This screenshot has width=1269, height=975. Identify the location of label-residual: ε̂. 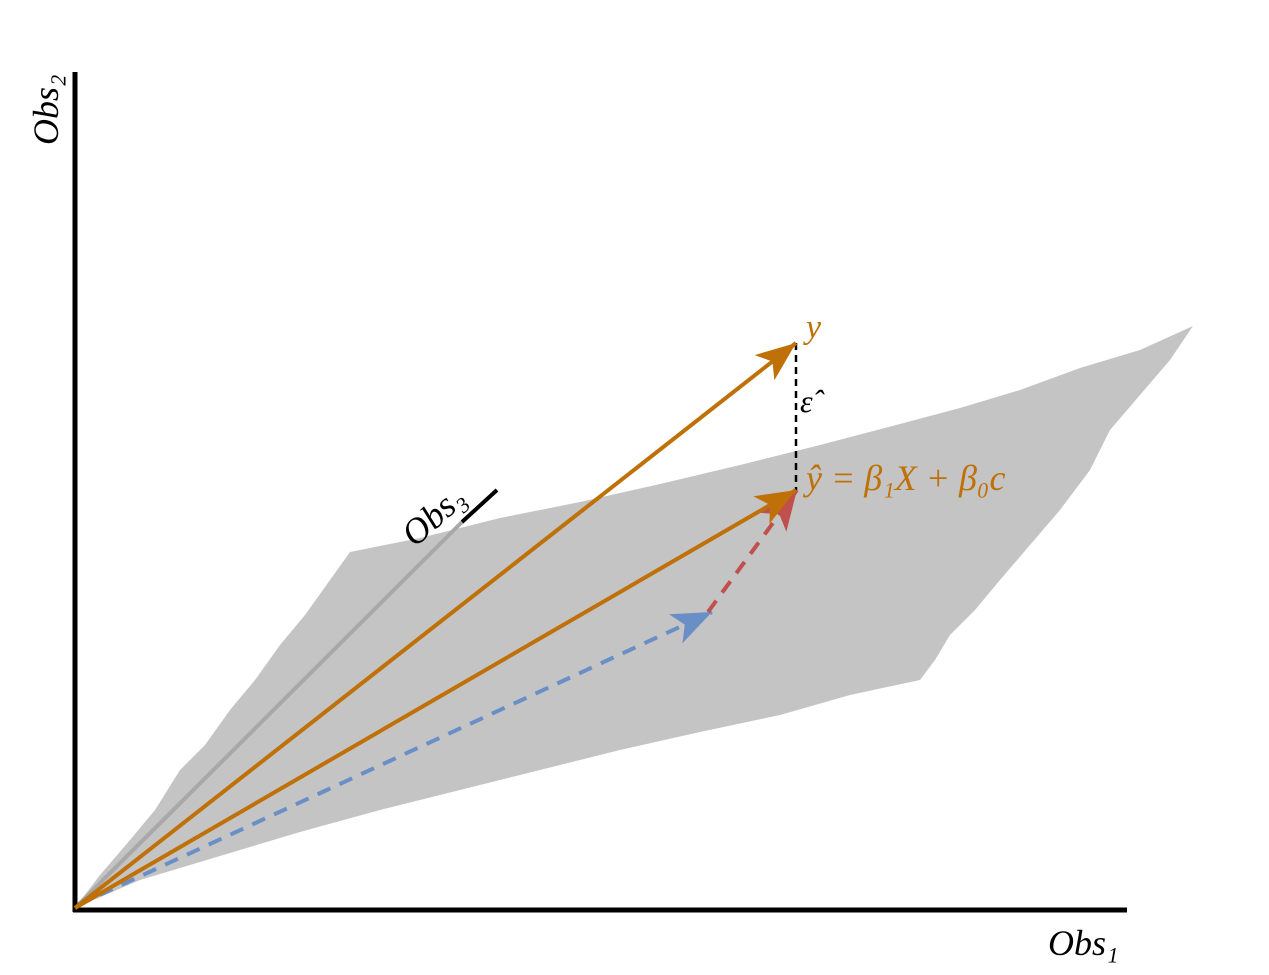
(812, 401).